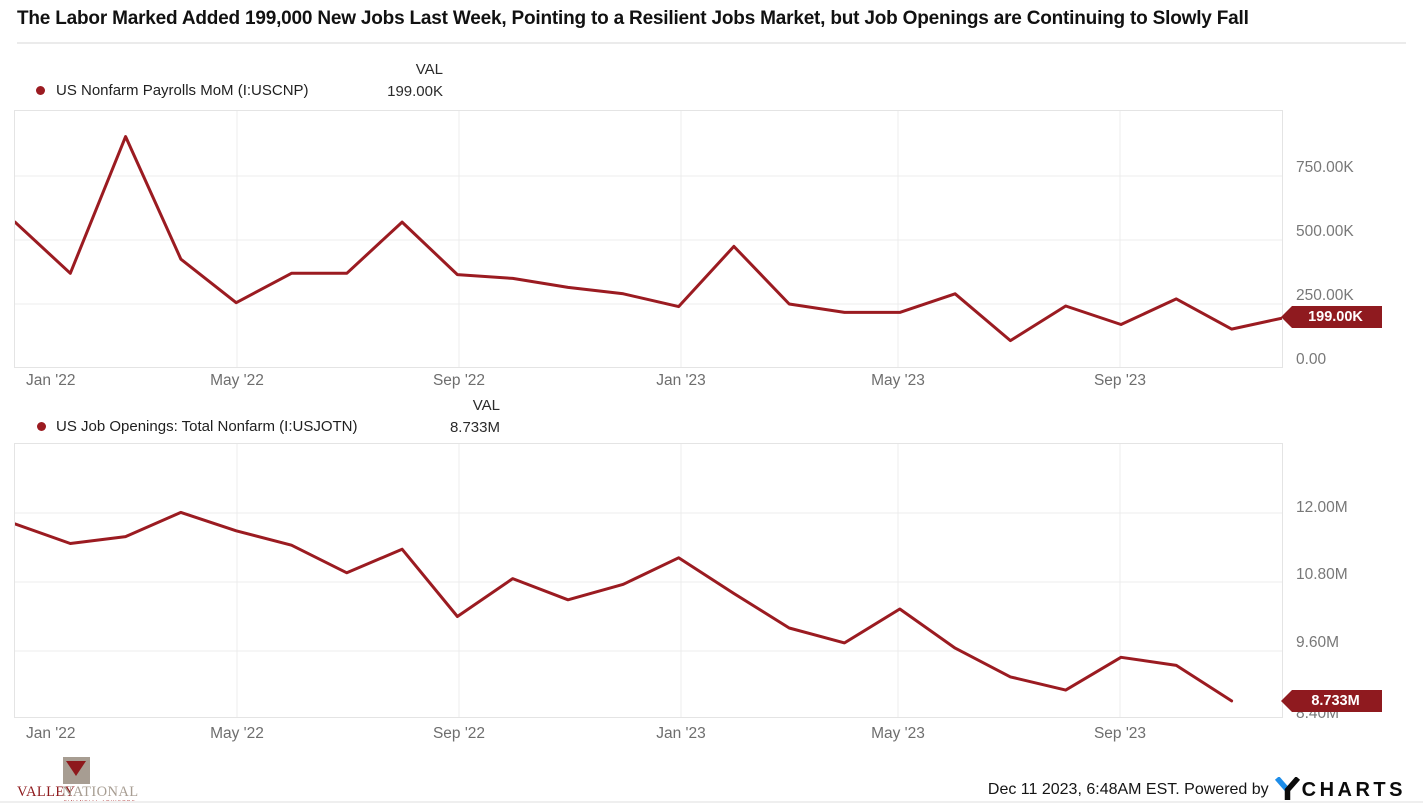  I want to click on y-axis-tick: 750.00K, so click(1325, 167).